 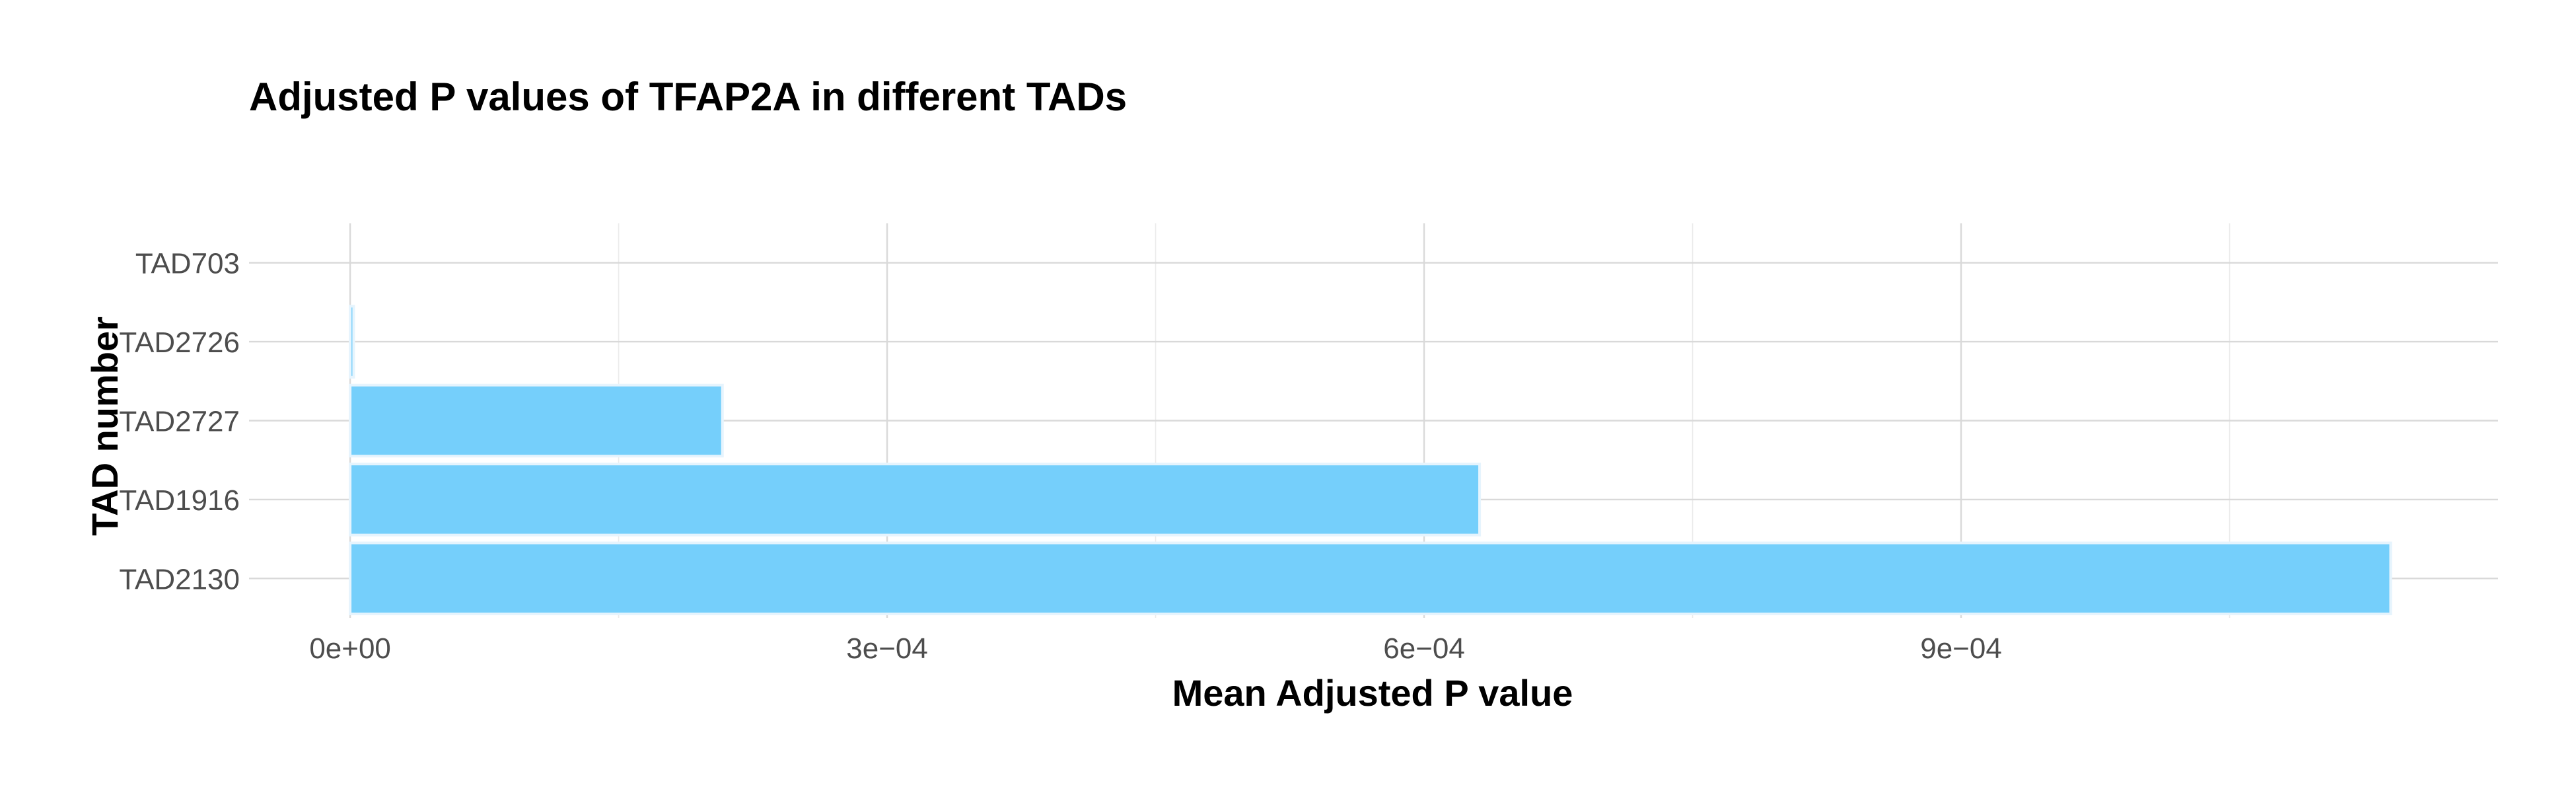 What do you see at coordinates (187, 264) in the screenshot?
I see `y-tick-label: TAD703` at bounding box center [187, 264].